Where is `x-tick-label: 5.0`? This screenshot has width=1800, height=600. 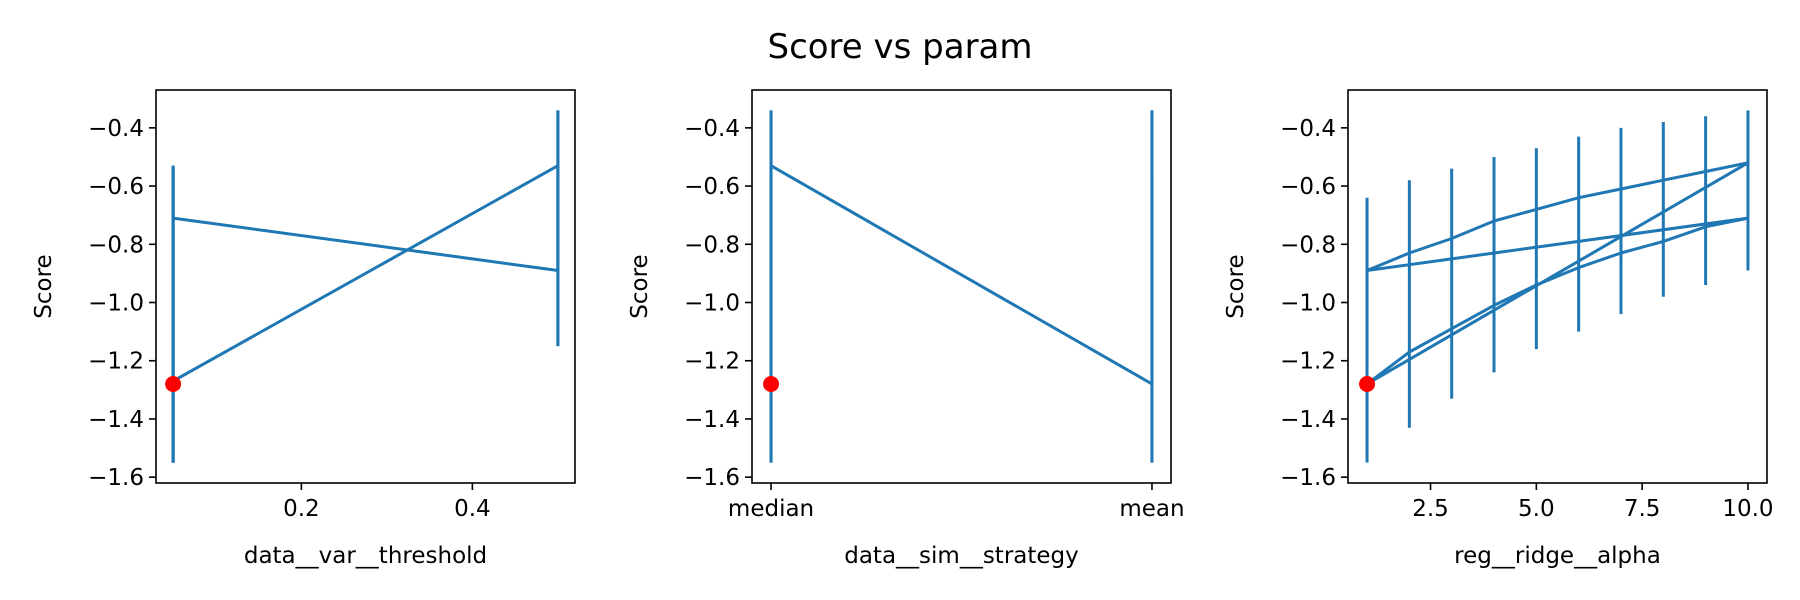 x-tick-label: 5.0 is located at coordinates (1536, 509).